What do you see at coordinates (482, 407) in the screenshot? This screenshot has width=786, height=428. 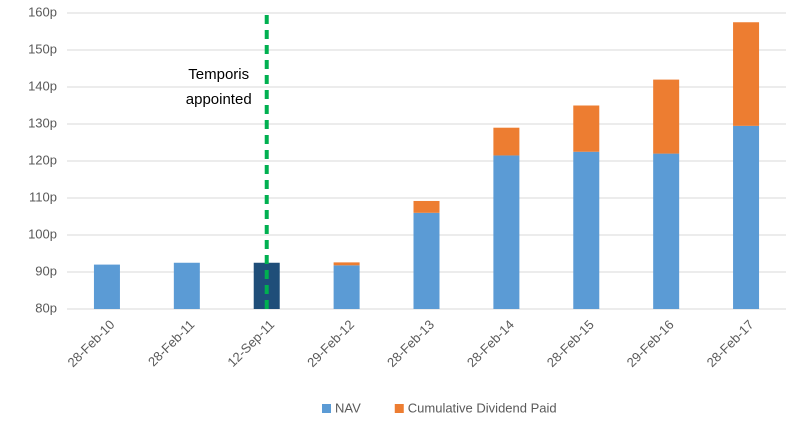 I see `legend-label: Cumulative Dividend Paid` at bounding box center [482, 407].